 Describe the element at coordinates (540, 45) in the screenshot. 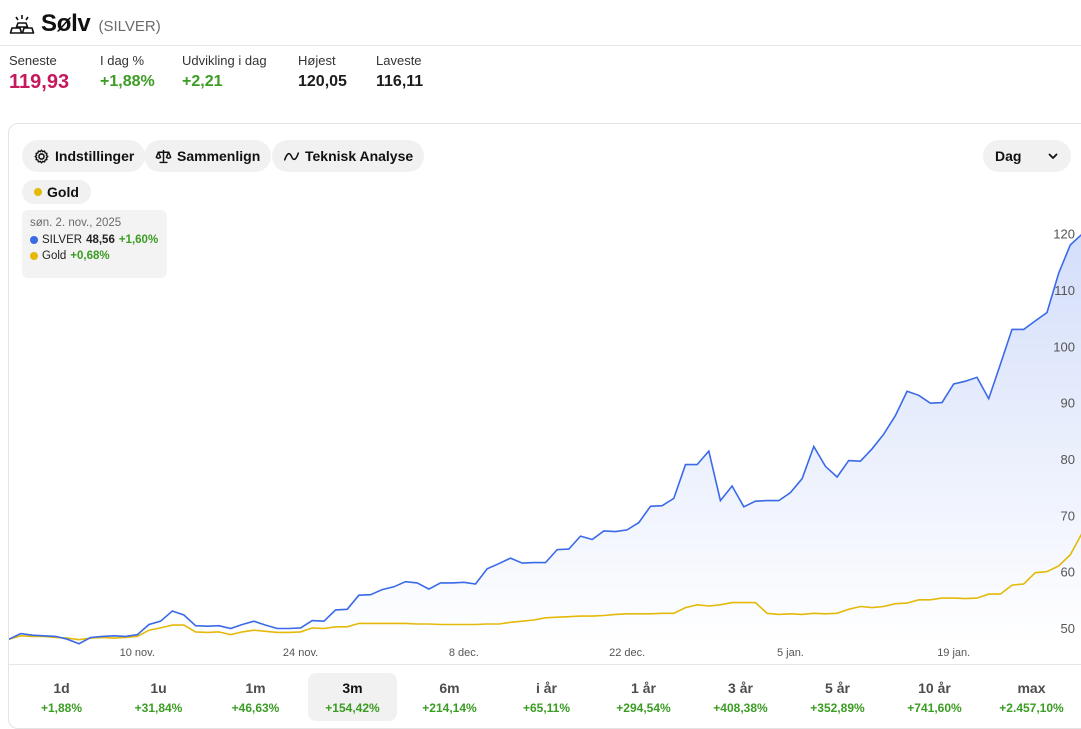

I see `header-divider` at that location.